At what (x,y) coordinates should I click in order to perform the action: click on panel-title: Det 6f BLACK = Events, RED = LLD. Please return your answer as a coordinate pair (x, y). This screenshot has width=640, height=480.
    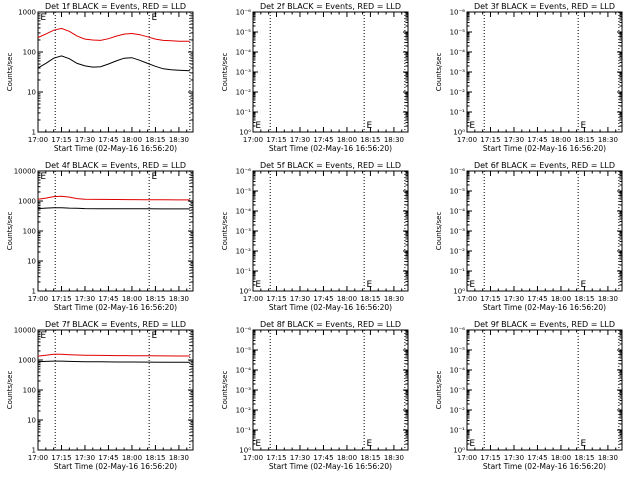
    Looking at the image, I should click on (544, 165).